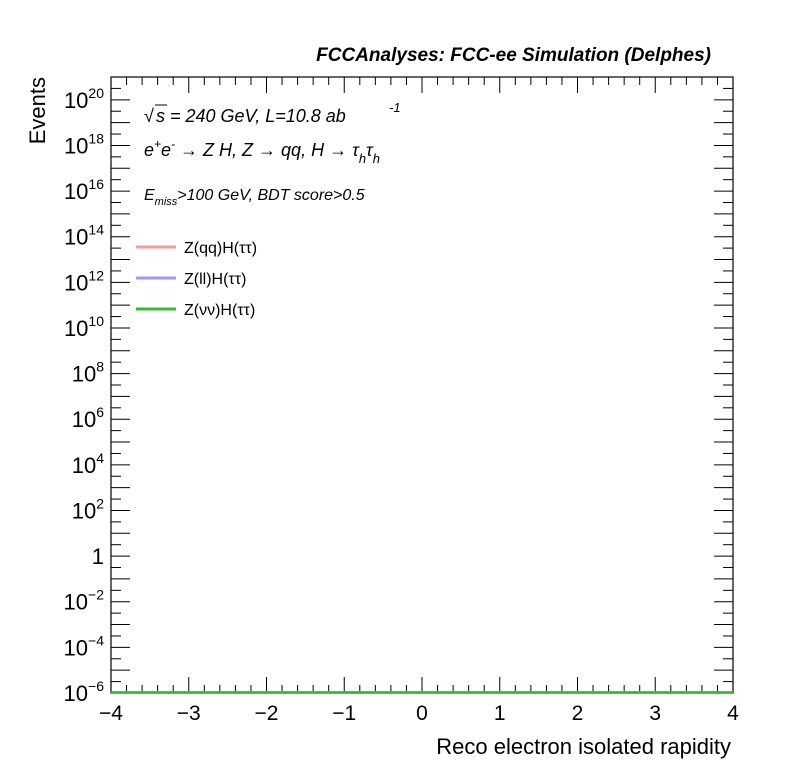 This screenshot has height=772, width=796. Describe the element at coordinates (500, 713) in the screenshot. I see `x-tick-label: 1` at that location.